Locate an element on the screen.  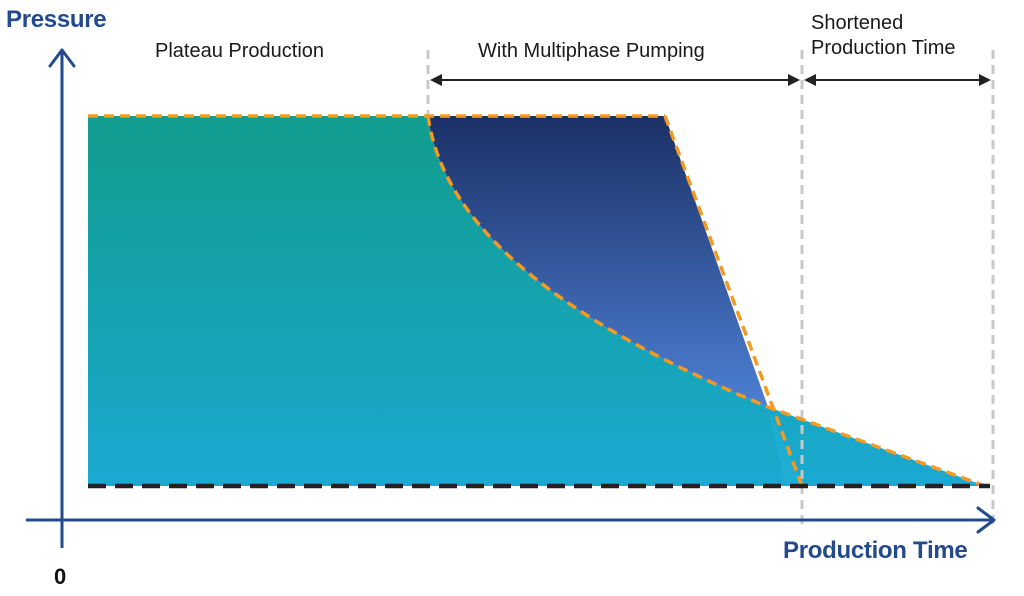
multiphase-decline-line is located at coordinates (733, 301).